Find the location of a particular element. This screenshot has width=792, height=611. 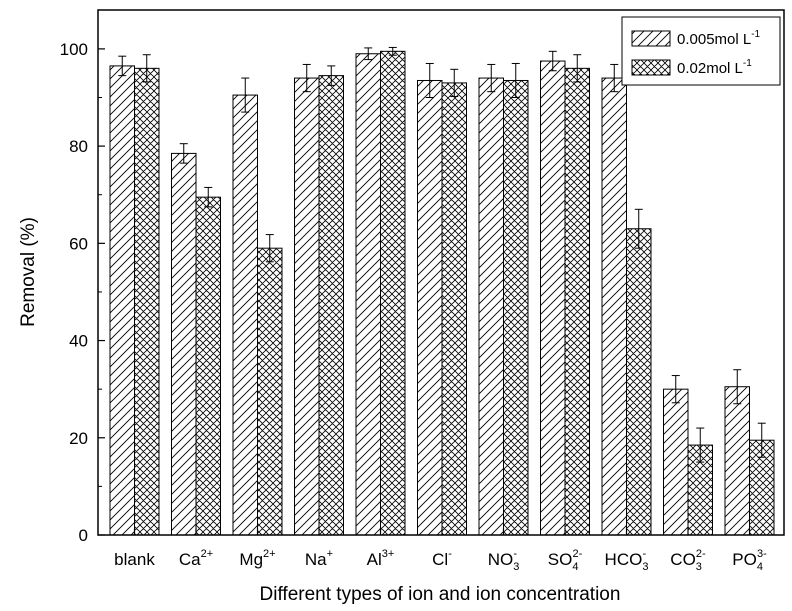

x-tick-label-9: CO32- is located at coordinates (688, 560).